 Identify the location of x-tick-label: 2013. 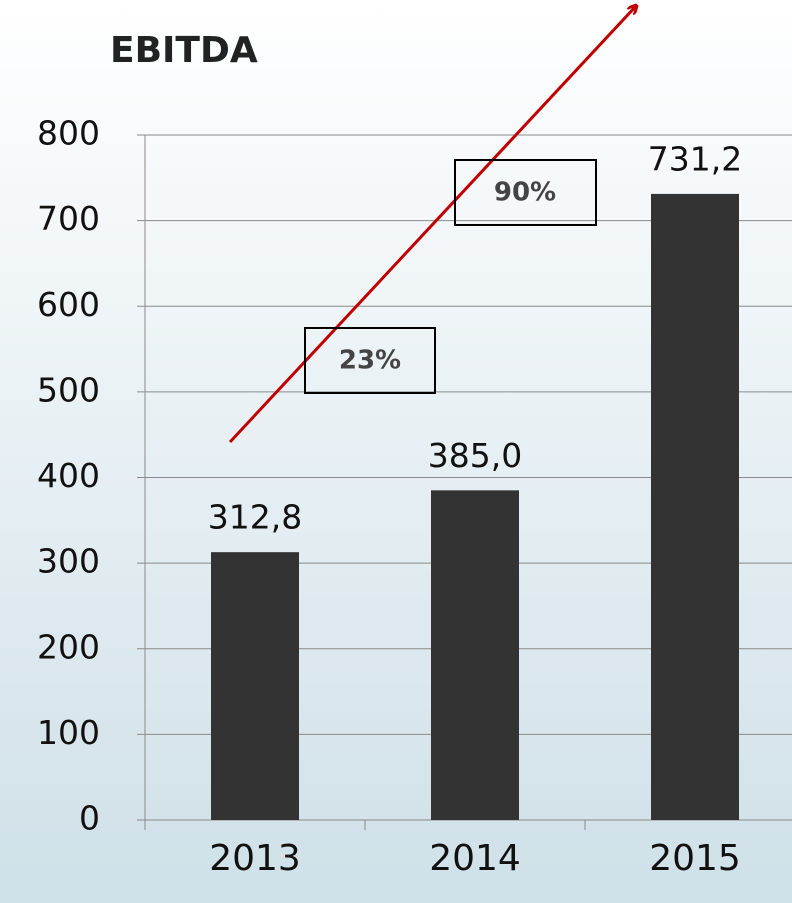
(255, 858).